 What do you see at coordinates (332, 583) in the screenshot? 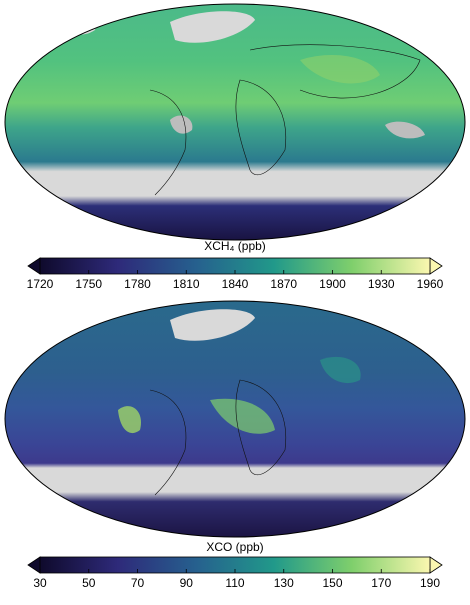
I see `colorbar-tick-label: 150` at bounding box center [332, 583].